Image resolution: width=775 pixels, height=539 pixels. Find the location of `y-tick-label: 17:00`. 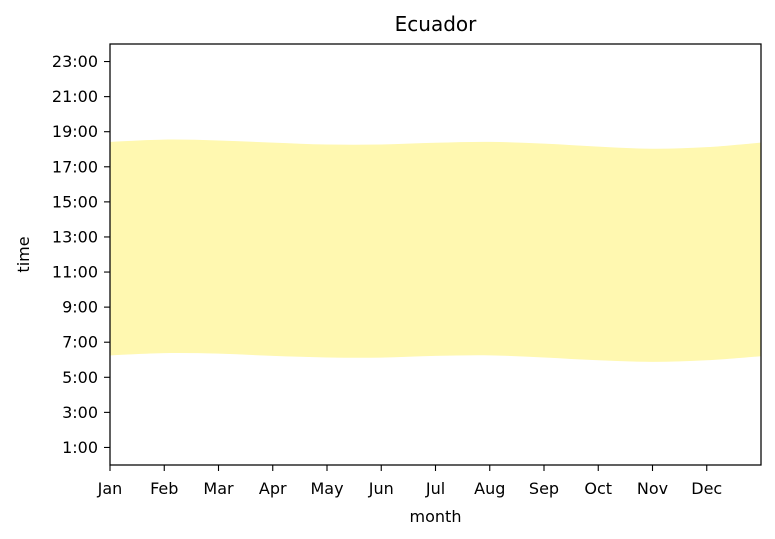

y-tick-label: 17:00 is located at coordinates (75, 166).